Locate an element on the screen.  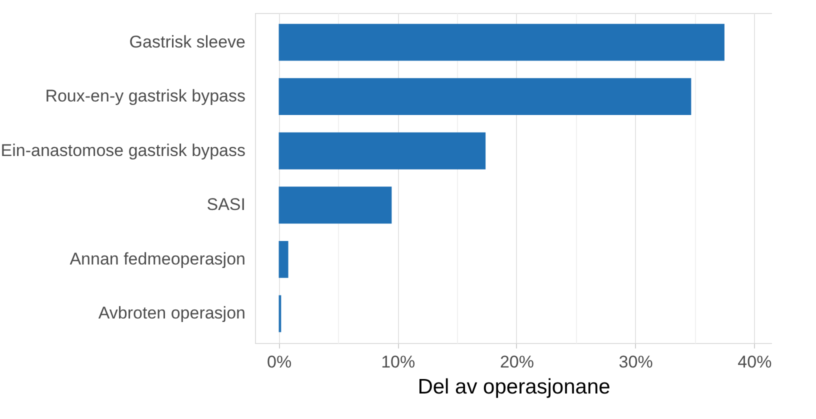
y-tick-label: Gastrisk sleeve is located at coordinates (187, 42).